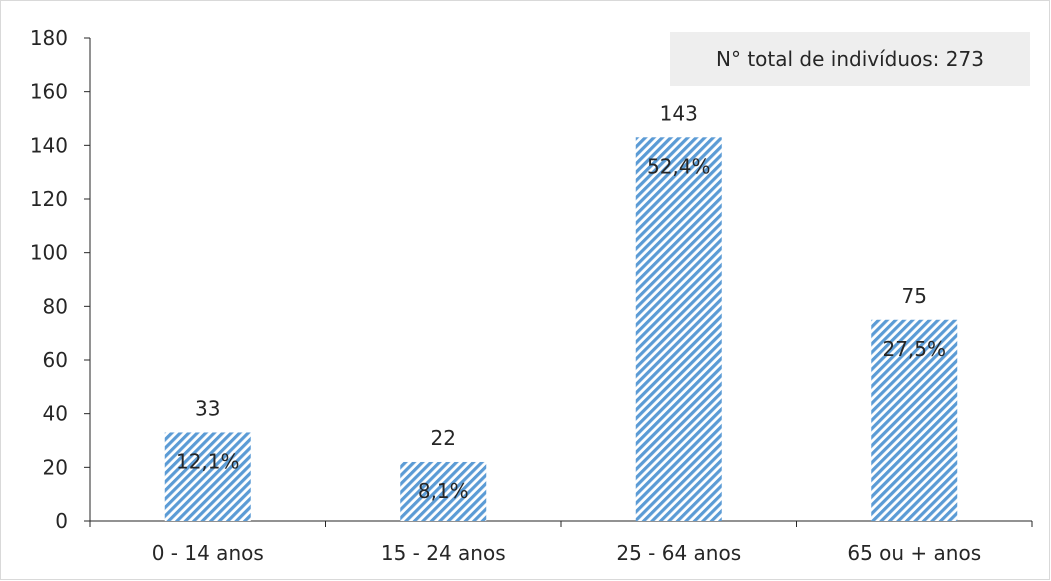 The height and width of the screenshot is (581, 1051). Describe the element at coordinates (49, 145) in the screenshot. I see `y-tick-label: 140` at that location.